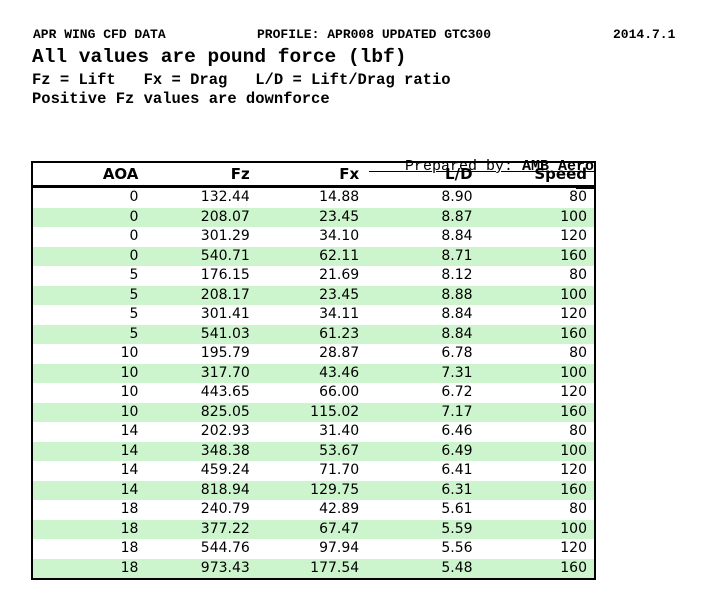 Image resolution: width=720 pixels, height=606 pixels. What do you see at coordinates (225, 489) in the screenshot?
I see `table-cell: 818.94` at bounding box center [225, 489].